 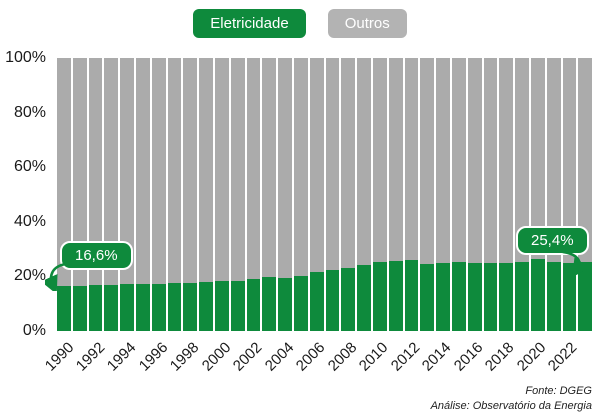 What do you see at coordinates (553, 296) in the screenshot?
I see `bar-fill-eletricidade-2021` at bounding box center [553, 296].